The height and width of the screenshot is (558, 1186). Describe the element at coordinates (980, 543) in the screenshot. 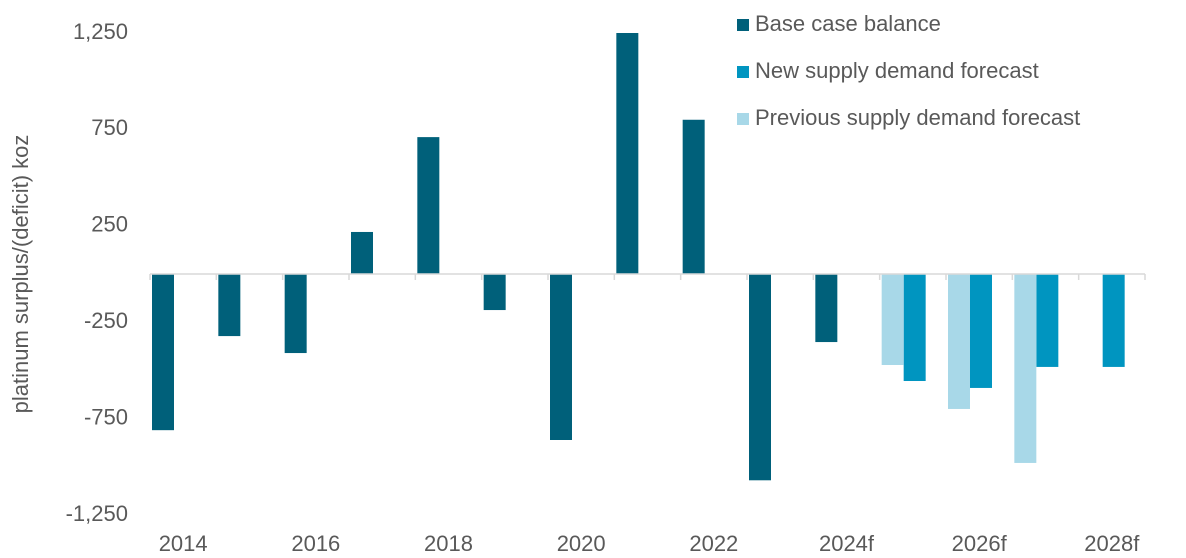

I see `x-tick-label: 2026f` at that location.